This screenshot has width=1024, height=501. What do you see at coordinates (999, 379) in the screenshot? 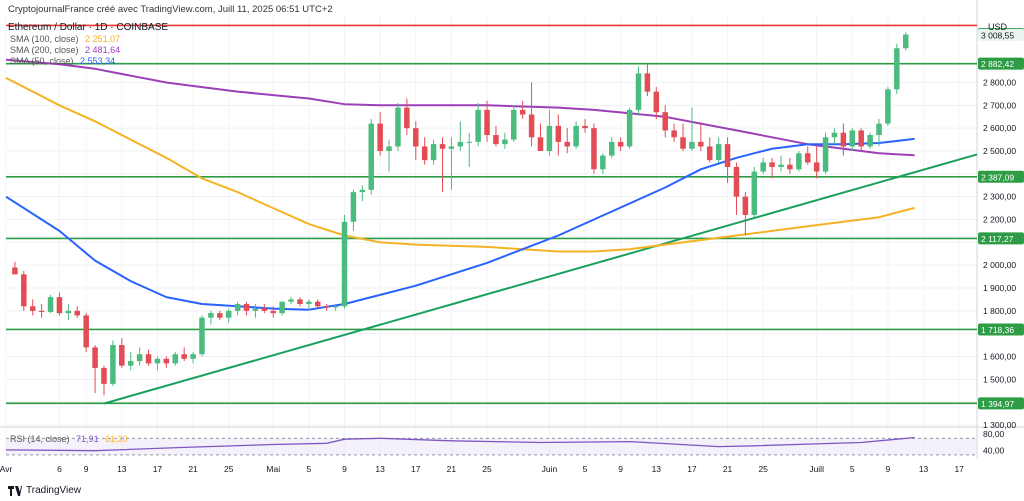
I see `price-tick-label: 1 500,00` at bounding box center [999, 379].